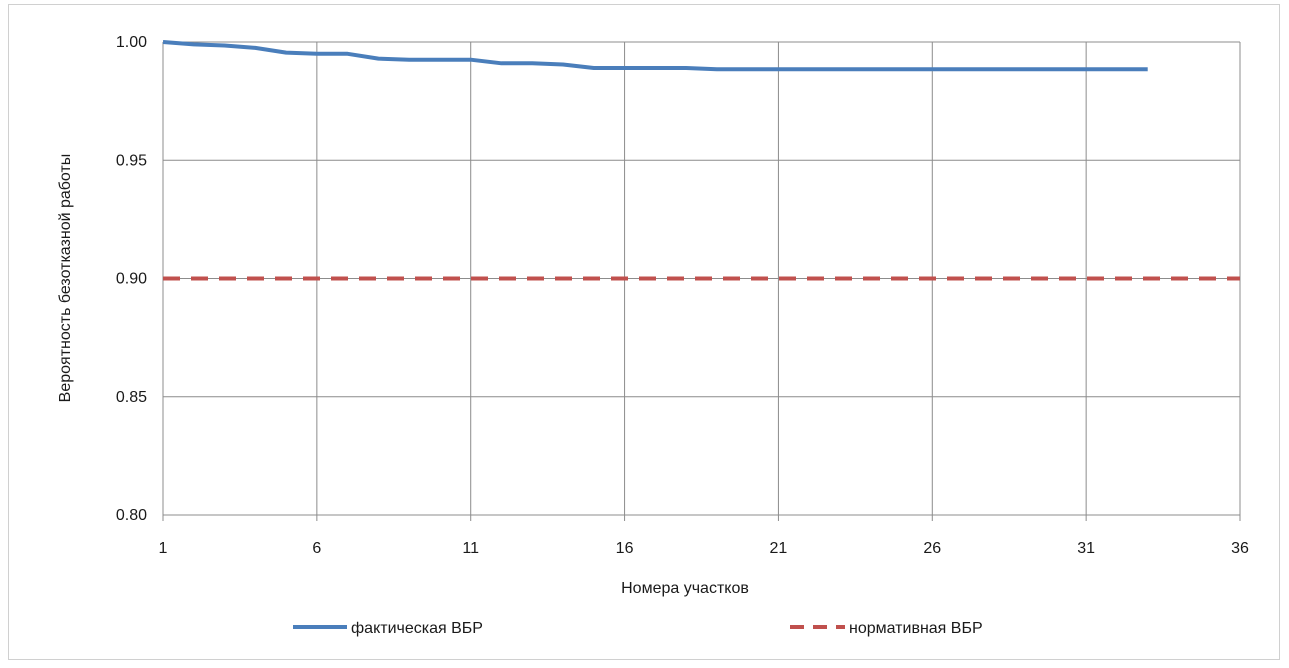 This screenshot has height=668, width=1289. What do you see at coordinates (1086, 548) in the screenshot?
I see `x-tick-label: 31` at bounding box center [1086, 548].